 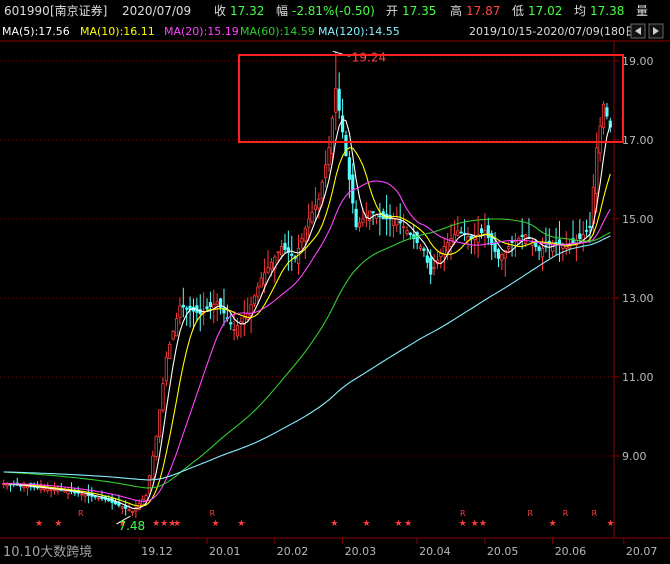 I want to click on legend-ma20: MA(20):15.19, so click(x=201, y=31).